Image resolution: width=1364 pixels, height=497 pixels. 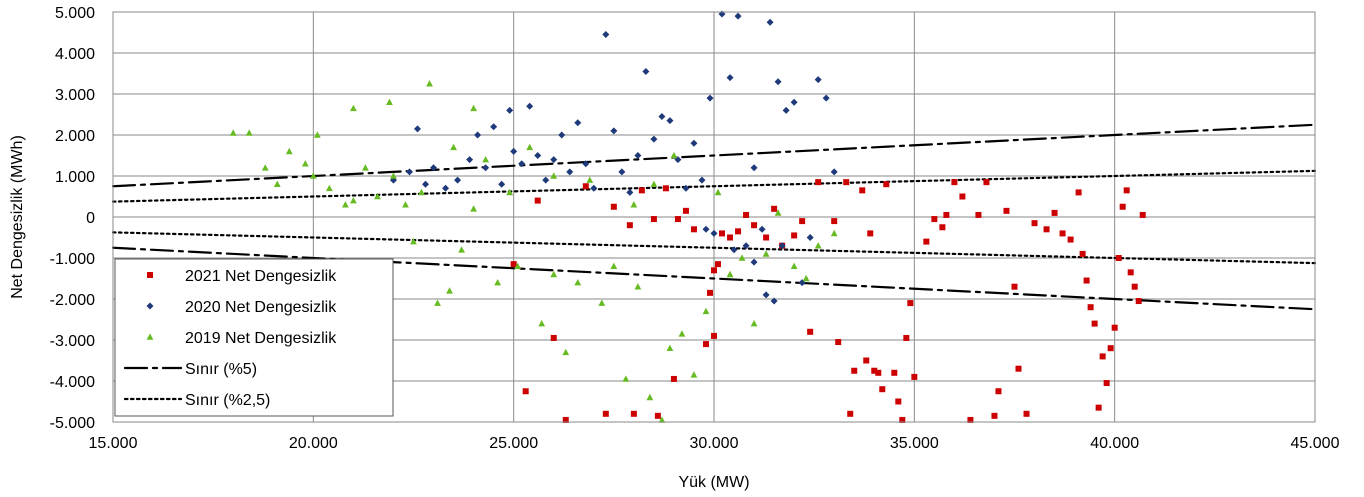 What do you see at coordinates (241, 307) in the screenshot?
I see `legend-item: 2020 Net Dengesizlik` at bounding box center [241, 307].